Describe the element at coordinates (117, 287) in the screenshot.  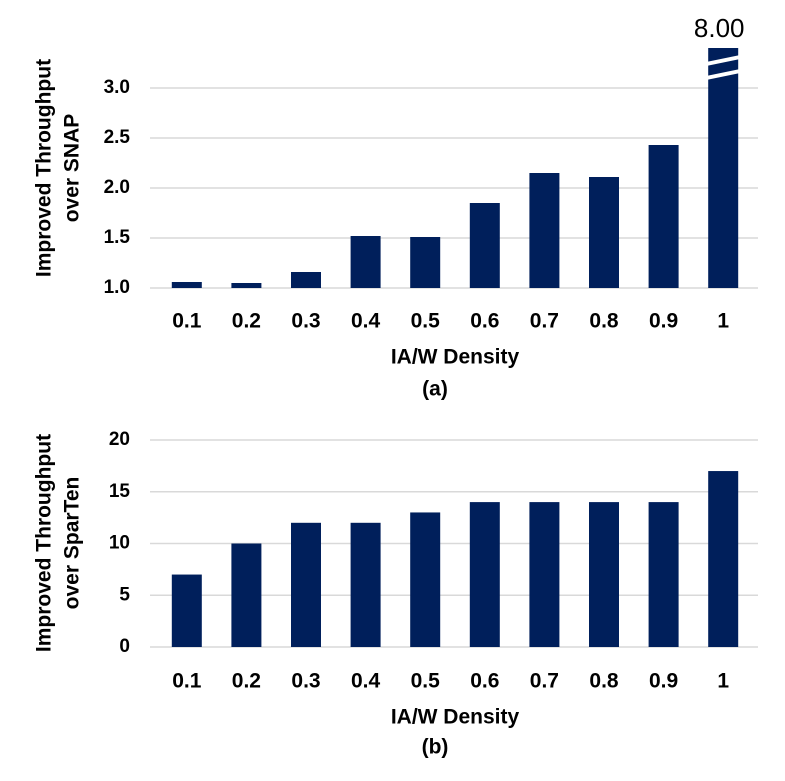
I see `y-tick-label: 1.0` at that location.